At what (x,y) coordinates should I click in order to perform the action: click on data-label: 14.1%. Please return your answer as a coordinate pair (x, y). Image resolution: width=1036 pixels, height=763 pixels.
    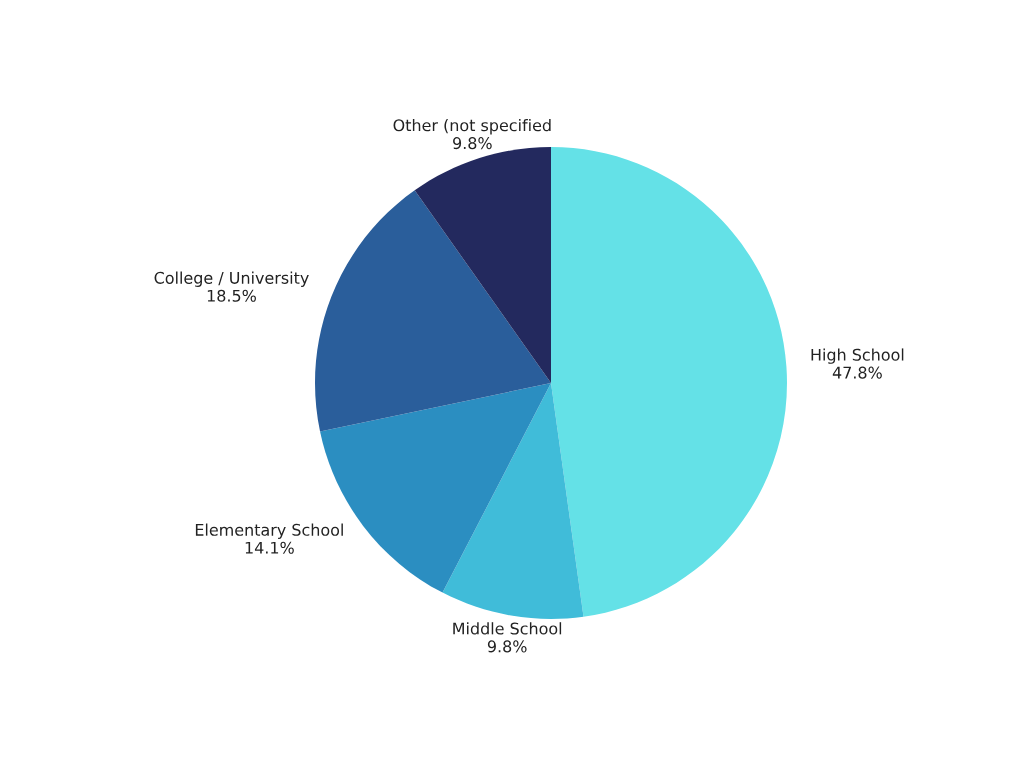
    Looking at the image, I should click on (269, 547).